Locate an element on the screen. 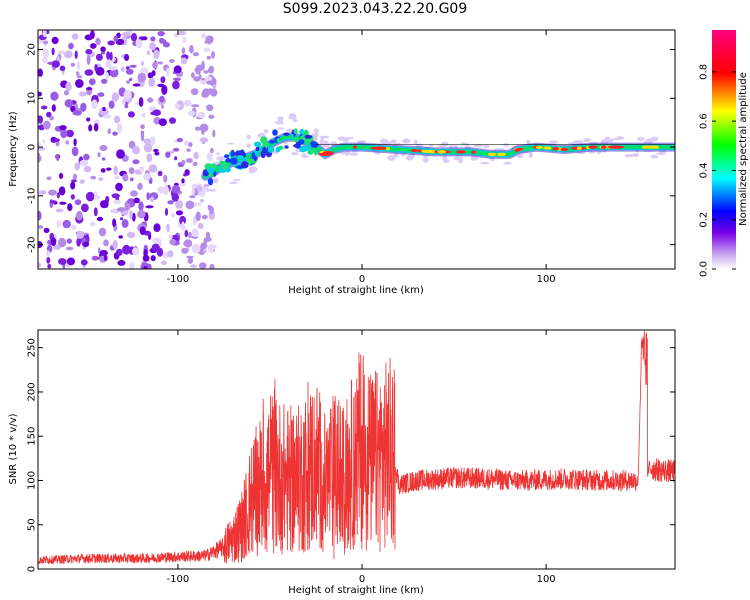  y-tick-label: 20 is located at coordinates (32, 49).